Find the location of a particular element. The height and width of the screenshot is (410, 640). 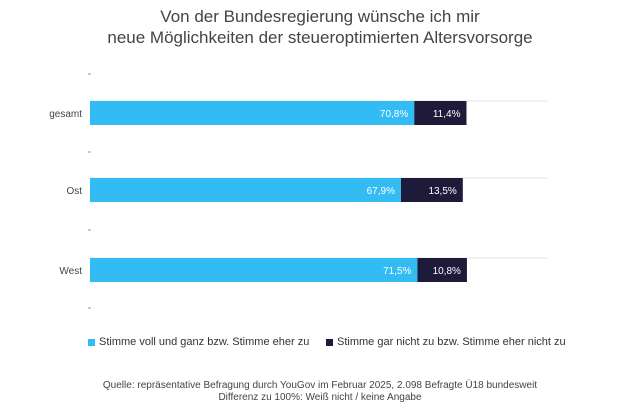

legend-swatch-disagree is located at coordinates (329, 342).